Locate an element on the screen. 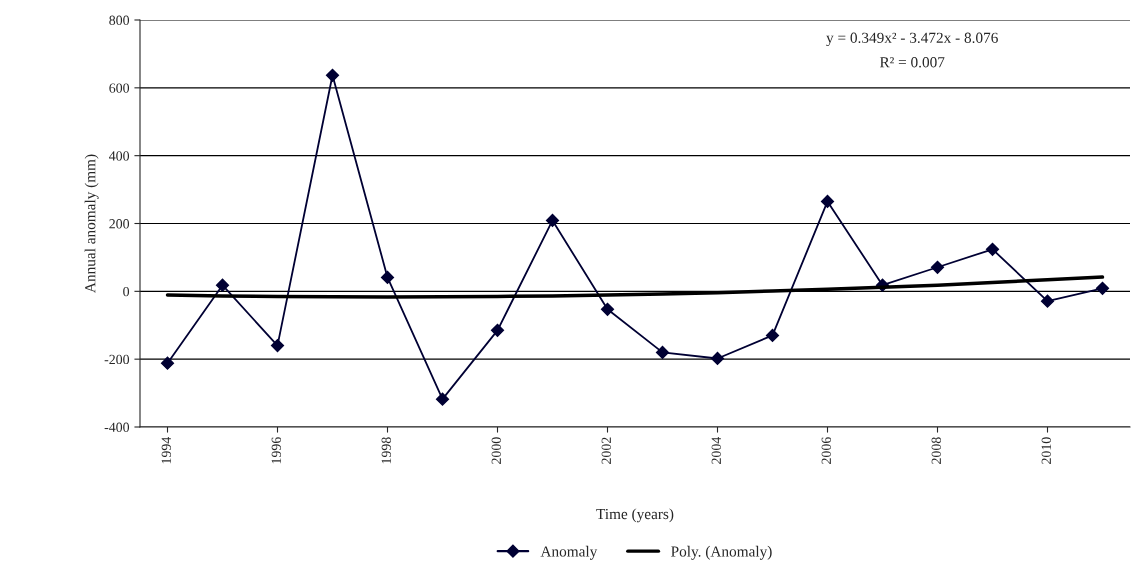 This screenshot has height=565, width=1132. legend-label: Poly. (Anomaly) is located at coordinates (721, 552).